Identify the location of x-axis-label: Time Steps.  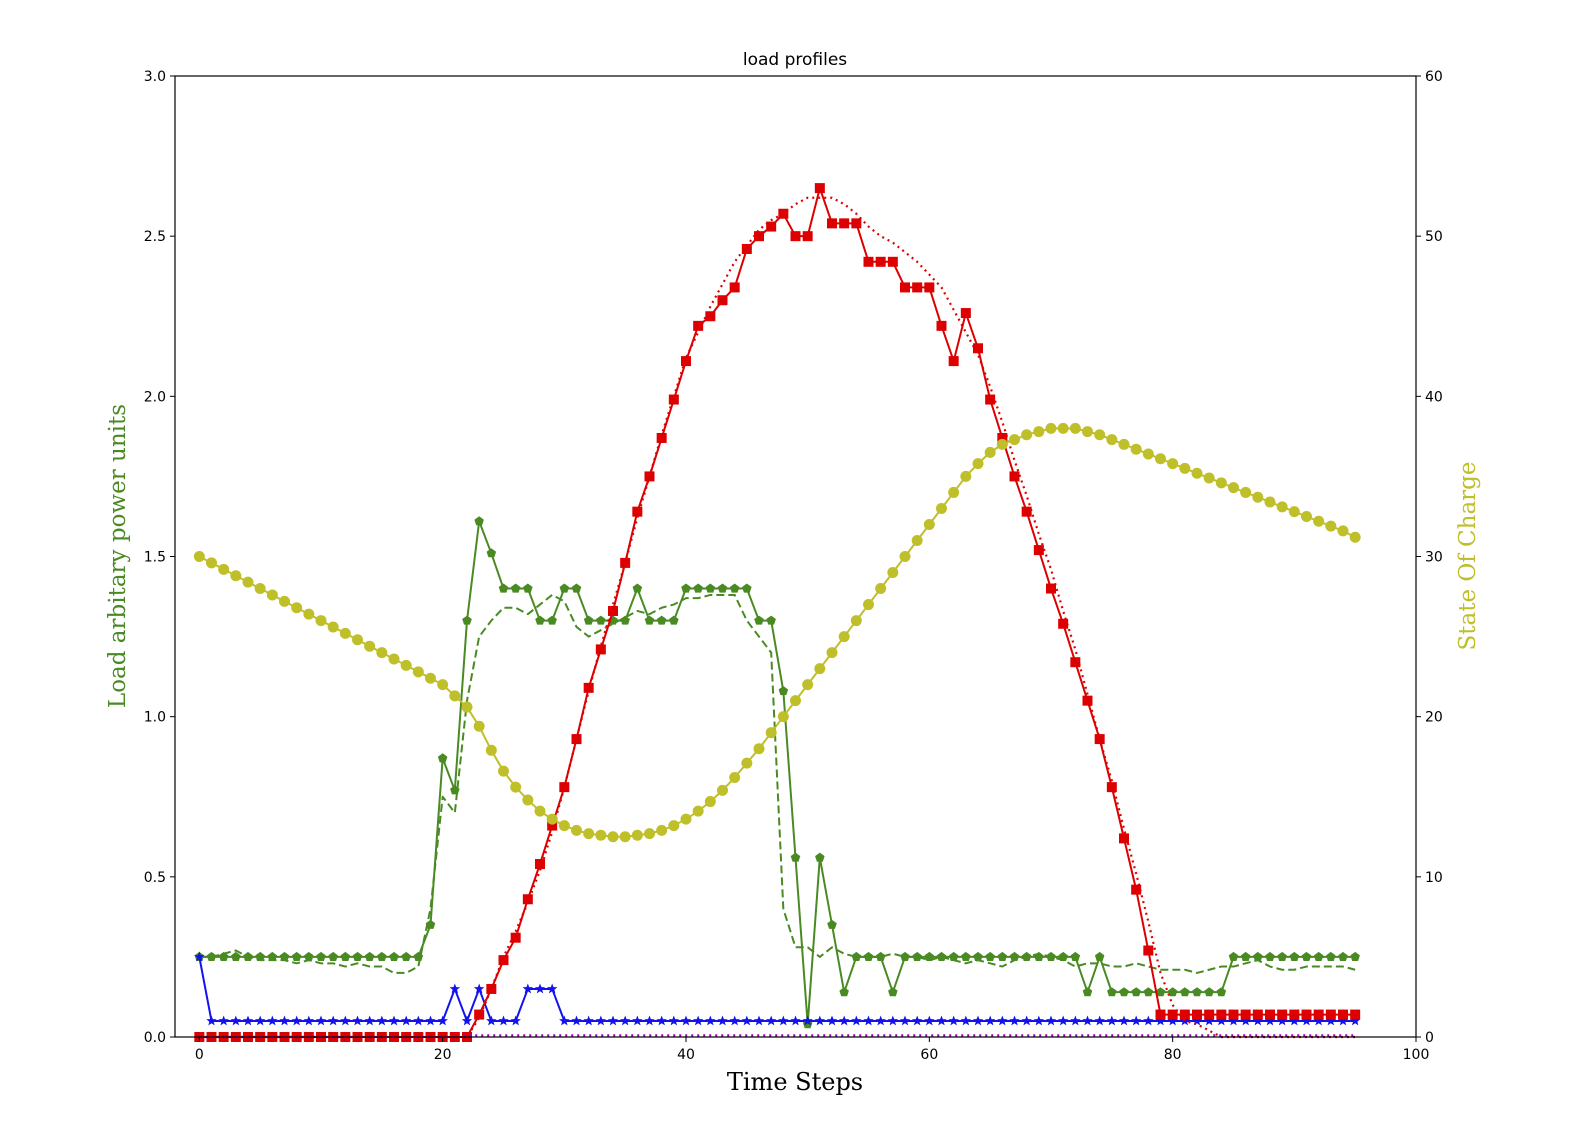
(795, 1082).